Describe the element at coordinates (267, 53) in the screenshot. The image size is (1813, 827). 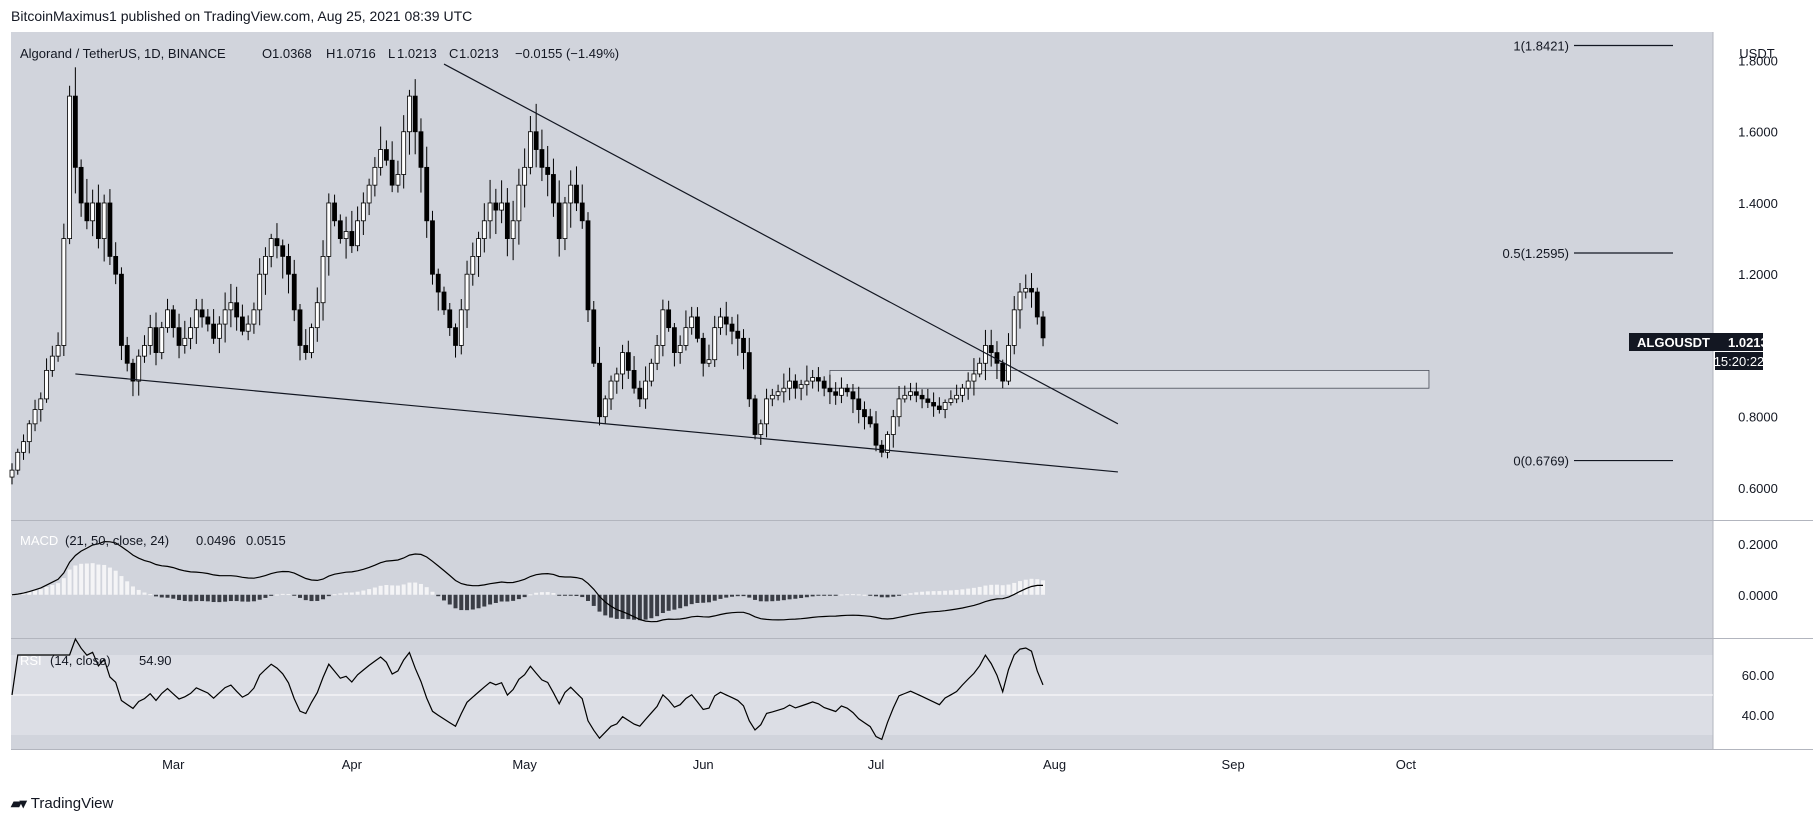
I see `ohlc-open-label: O` at that location.